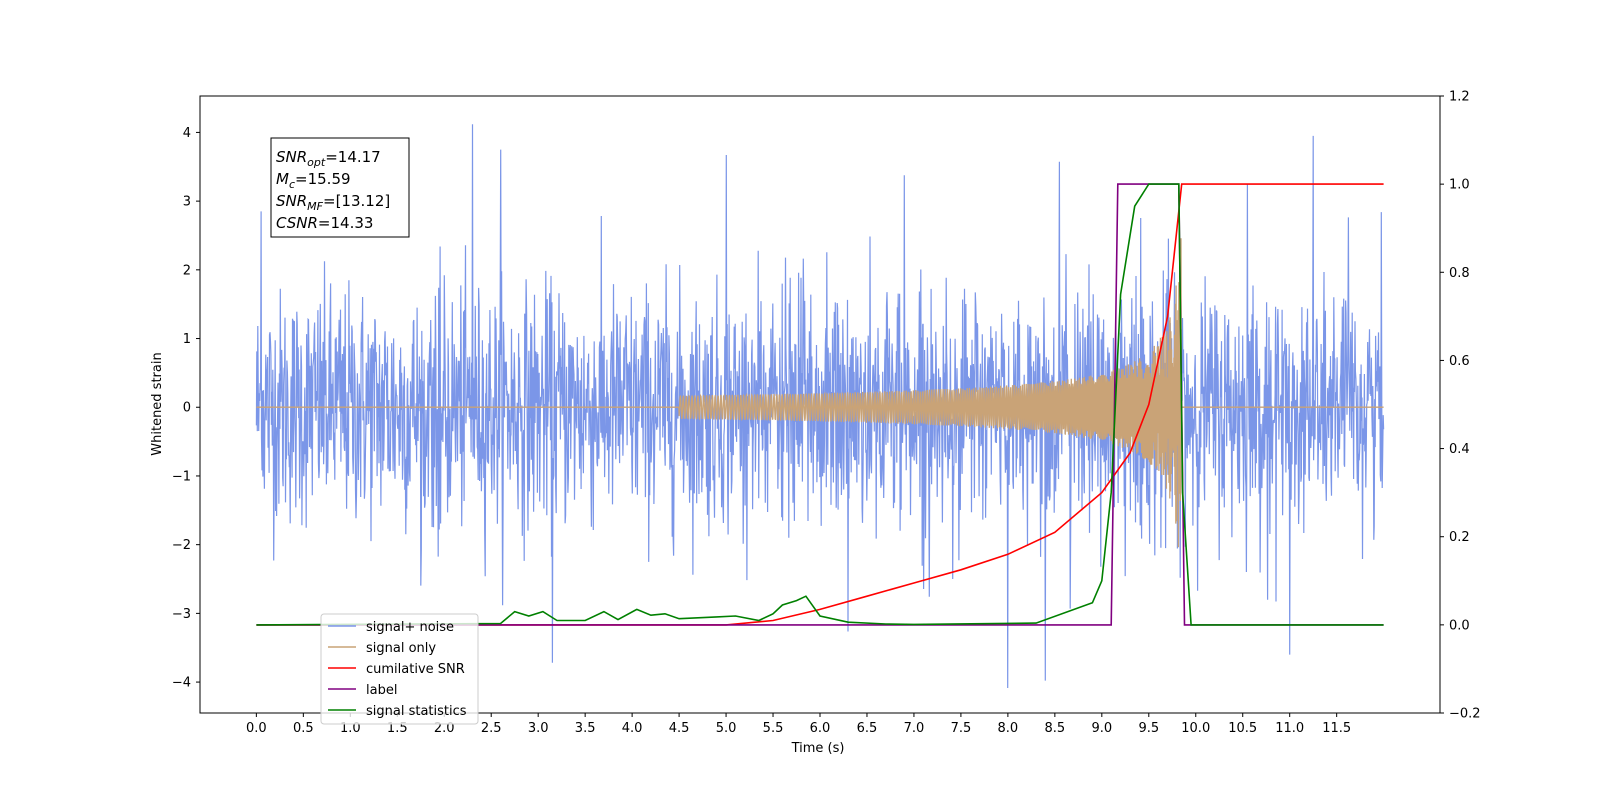  I want to click on y-tick-label-right: 0.2, so click(1459, 537).